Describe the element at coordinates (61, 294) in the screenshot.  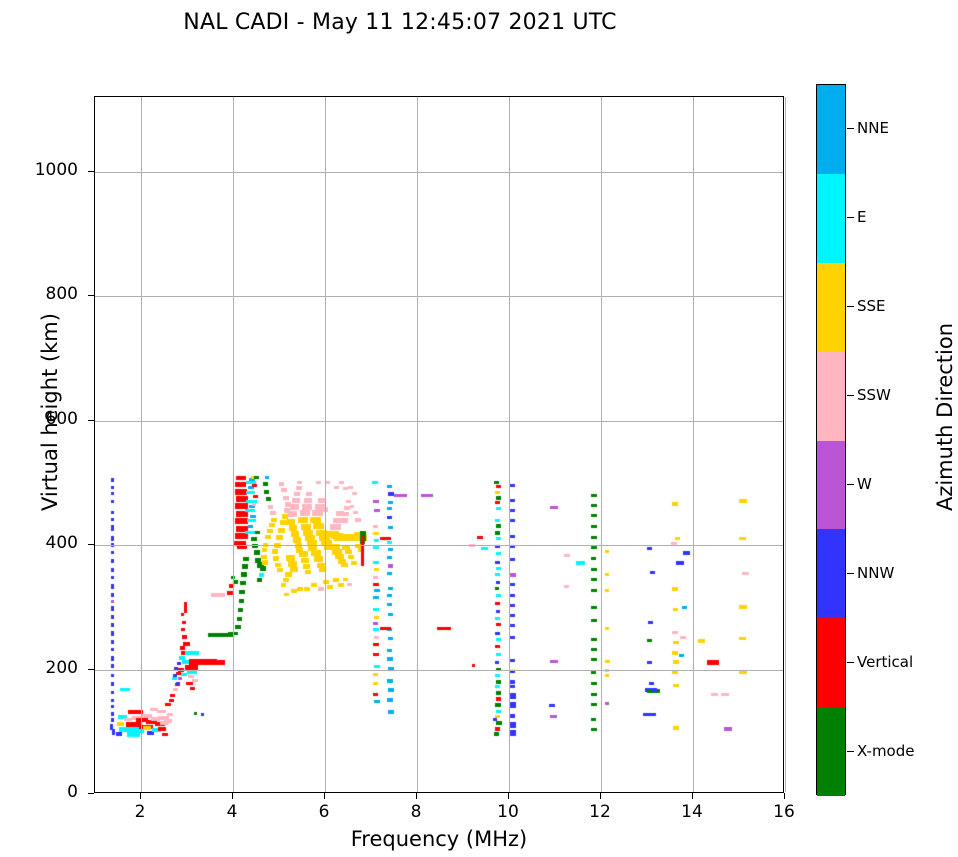
I see `y-axis-tick-label: 800` at that location.